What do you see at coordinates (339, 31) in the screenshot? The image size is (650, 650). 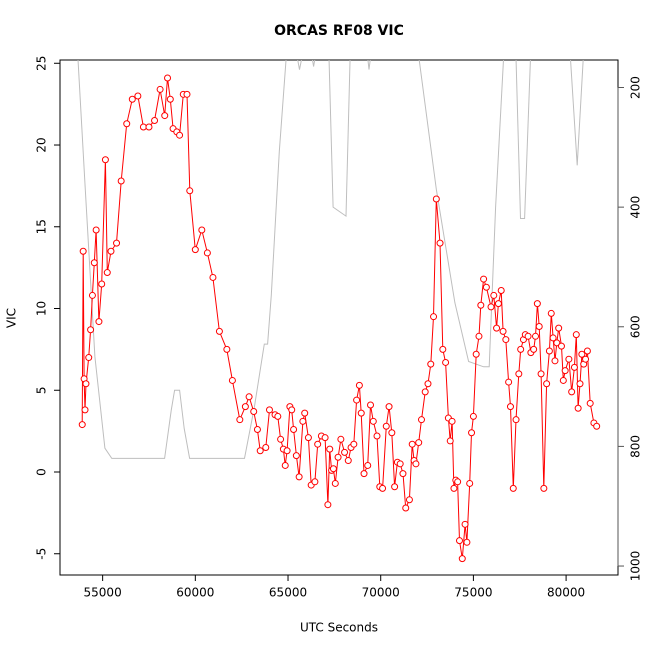 I see `chart-title: ORCAS RF08 VIC` at bounding box center [339, 31].